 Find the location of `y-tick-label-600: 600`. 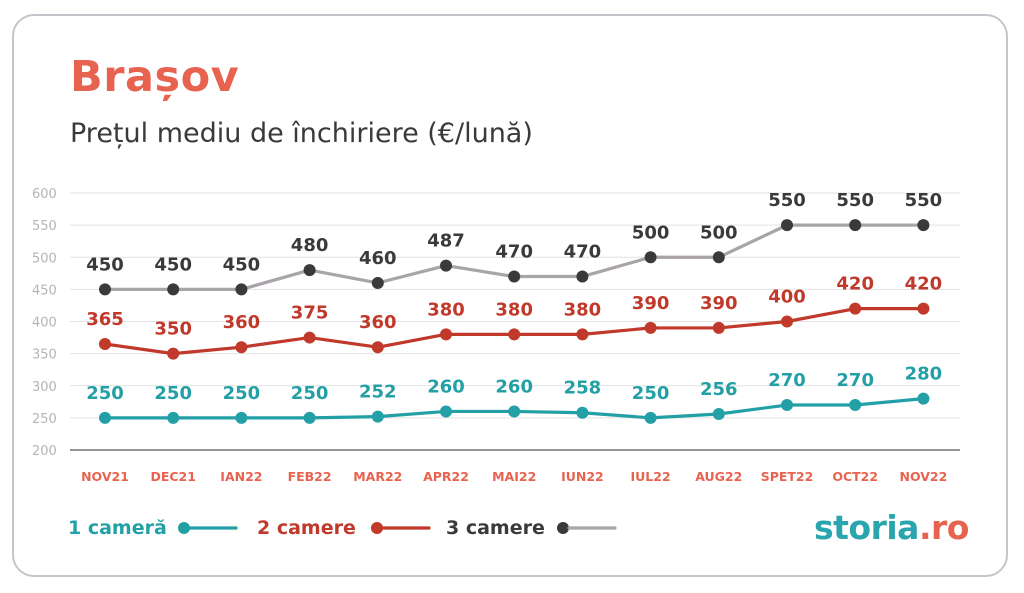

y-tick-label-600: 600 is located at coordinates (44, 194).